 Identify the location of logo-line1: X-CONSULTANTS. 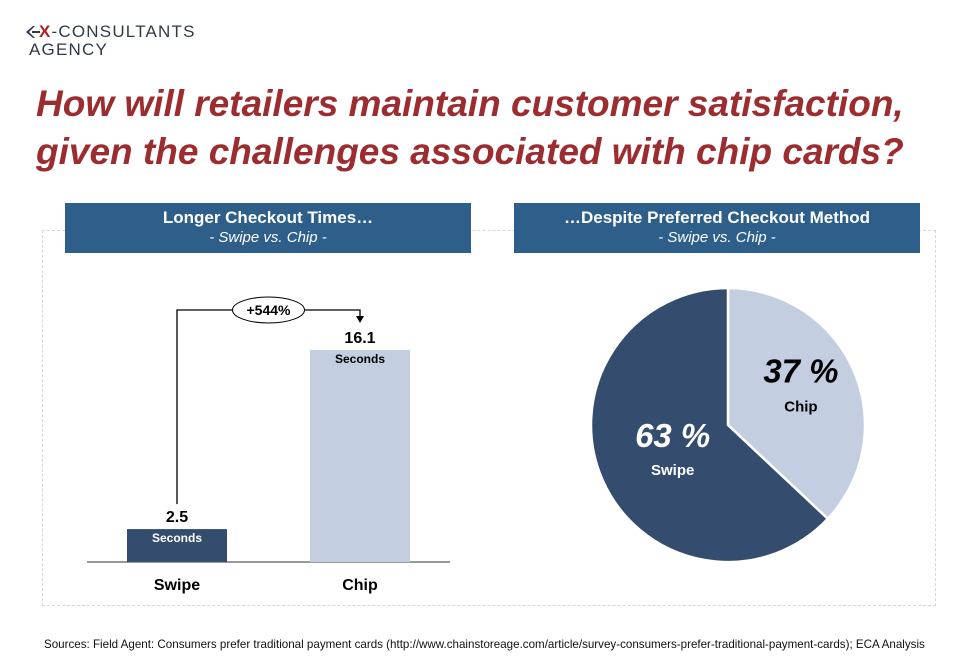
(117, 32).